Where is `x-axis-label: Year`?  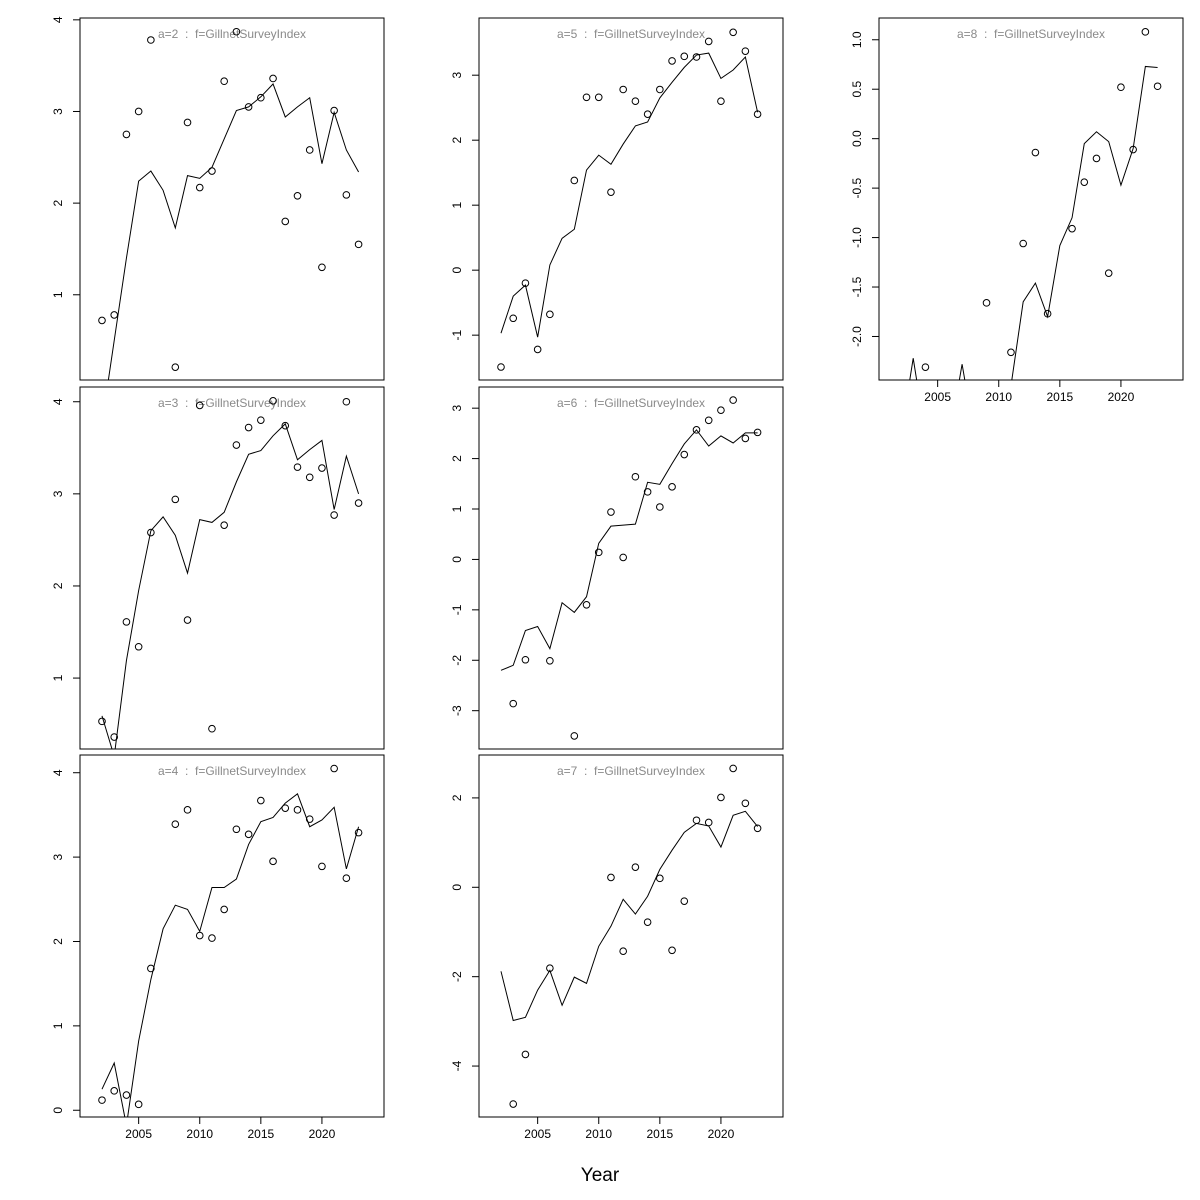
x-axis-label: Year is located at coordinates (600, 1175).